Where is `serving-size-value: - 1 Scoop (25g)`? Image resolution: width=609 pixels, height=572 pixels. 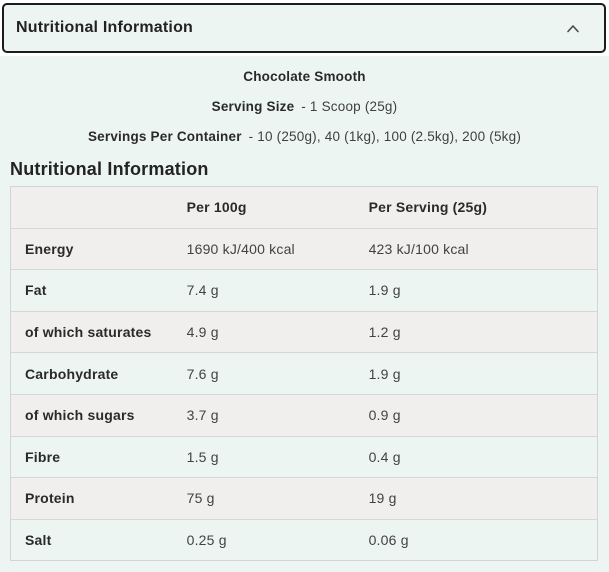 serving-size-value: - 1 Scoop (25g) is located at coordinates (349, 106).